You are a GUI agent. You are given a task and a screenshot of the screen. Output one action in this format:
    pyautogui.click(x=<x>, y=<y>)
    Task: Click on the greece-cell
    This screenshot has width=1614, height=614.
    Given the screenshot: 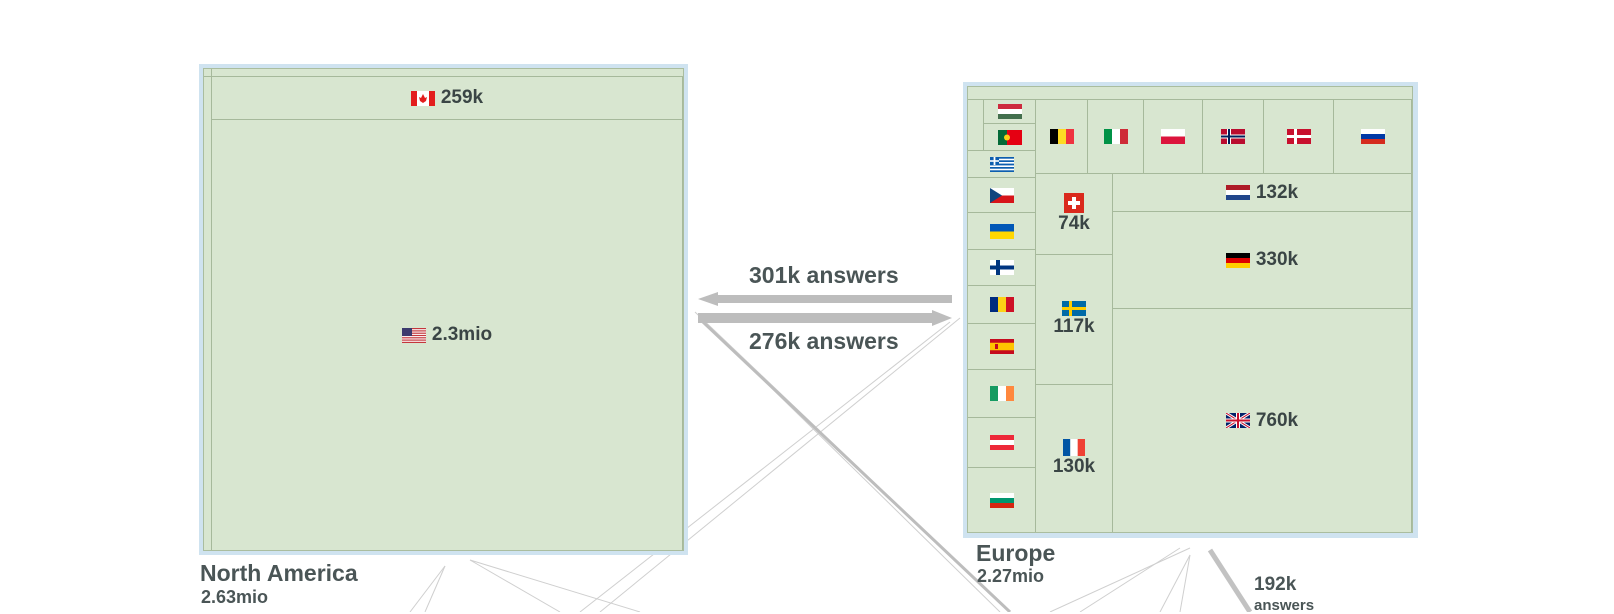 What is the action you would take?
    pyautogui.click(x=1002, y=164)
    